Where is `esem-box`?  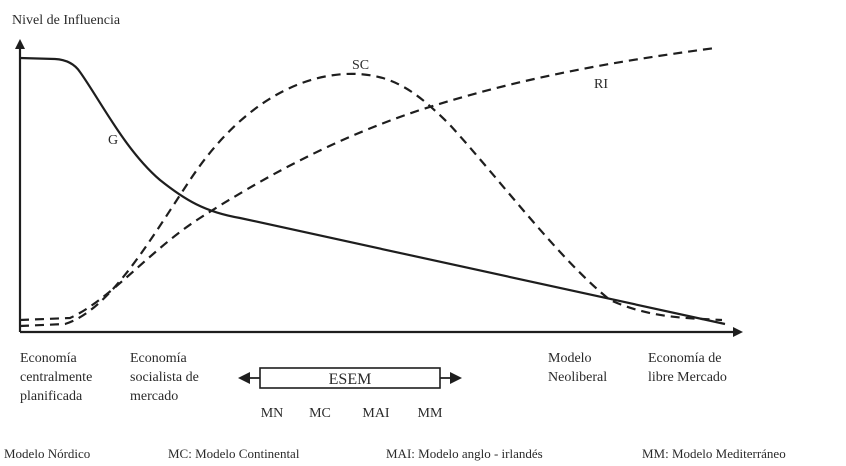 esem-box is located at coordinates (350, 378).